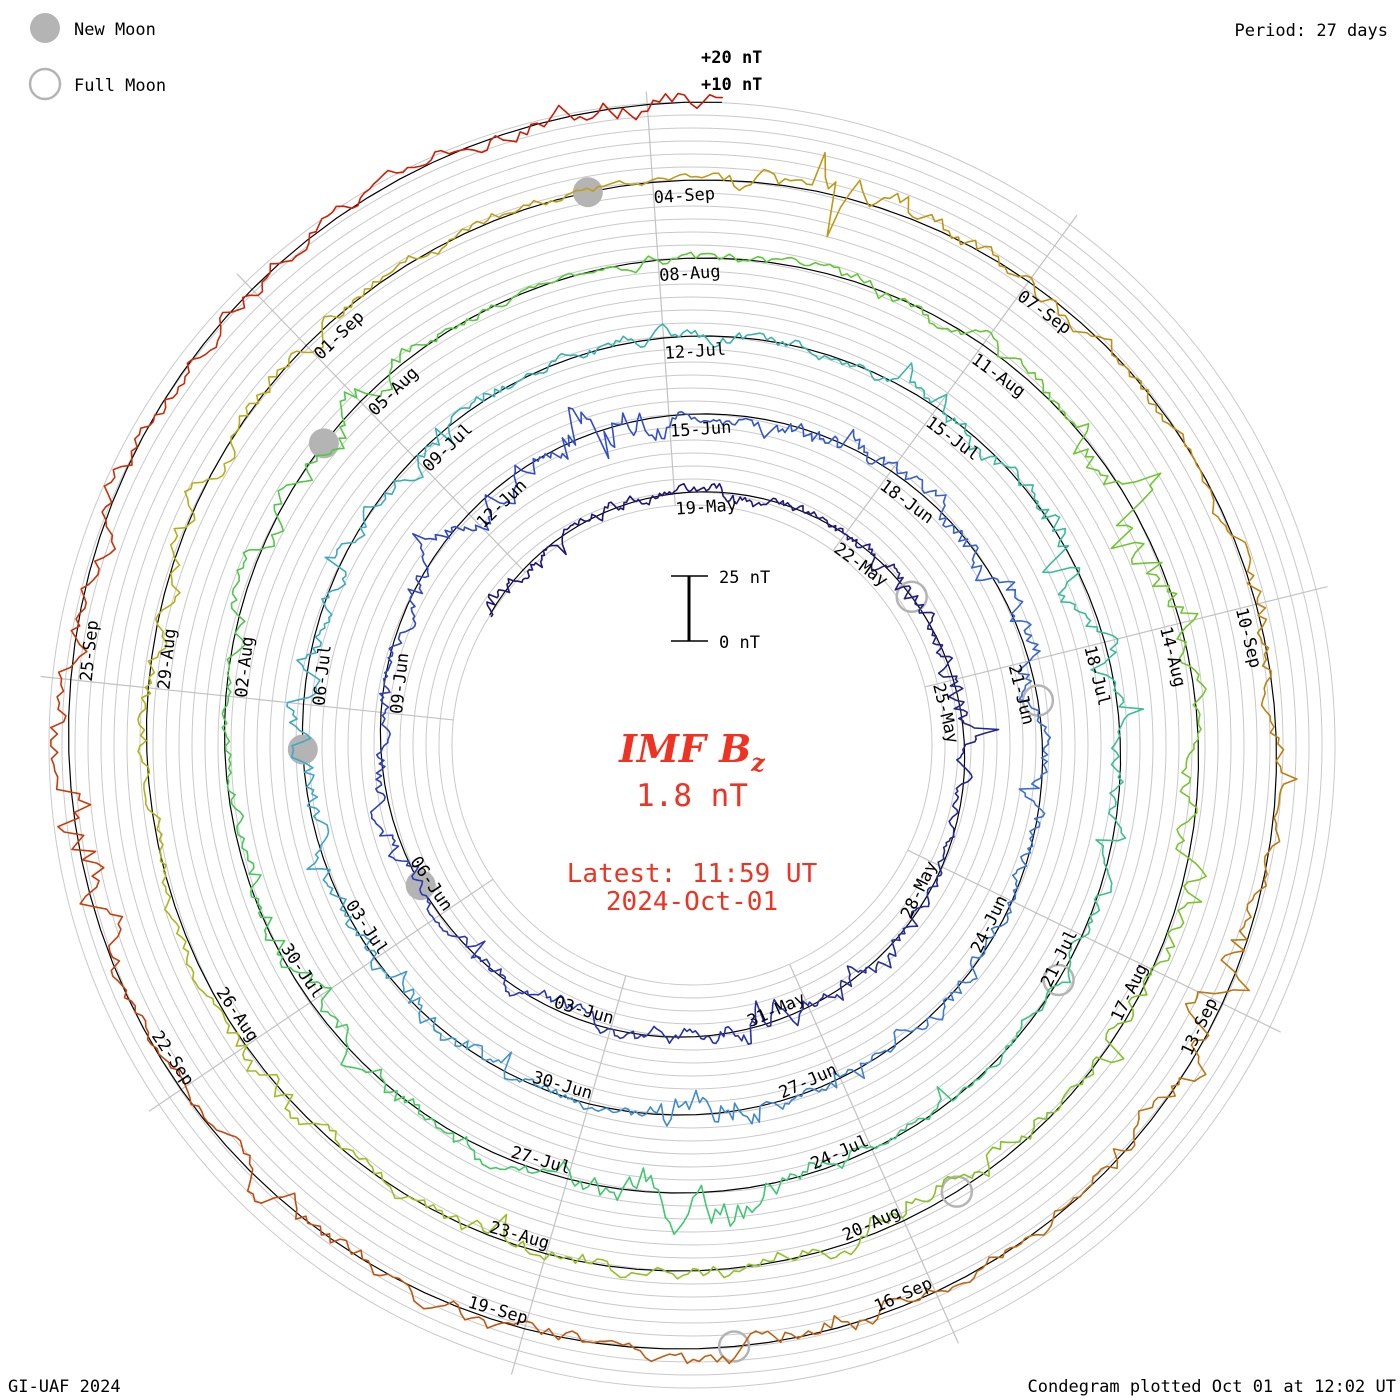 The width and height of the screenshot is (1400, 1400). What do you see at coordinates (957, 1191) in the screenshot?
I see `full-moon-marker` at bounding box center [957, 1191].